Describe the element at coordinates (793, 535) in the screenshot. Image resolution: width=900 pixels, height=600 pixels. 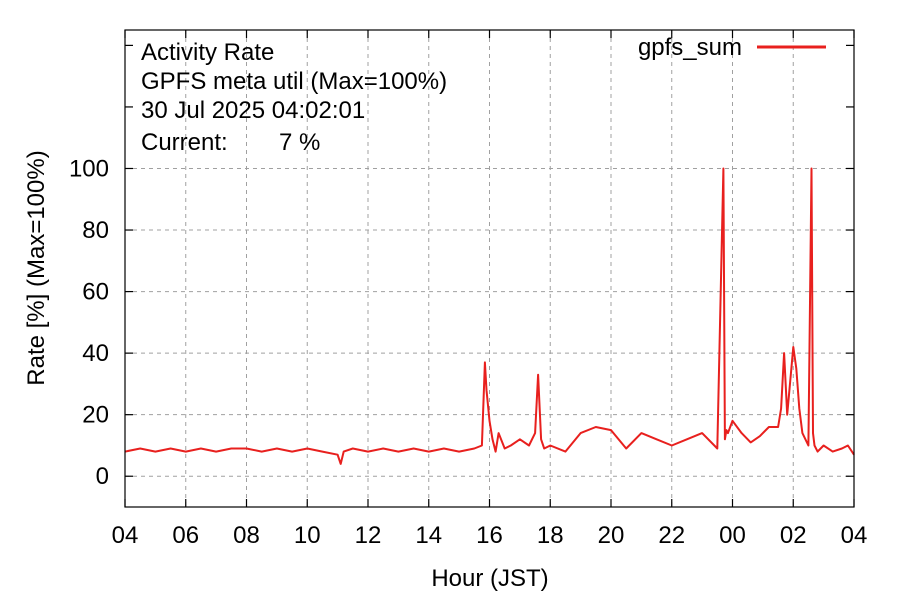
I see `x-tick-label: 02` at that location.